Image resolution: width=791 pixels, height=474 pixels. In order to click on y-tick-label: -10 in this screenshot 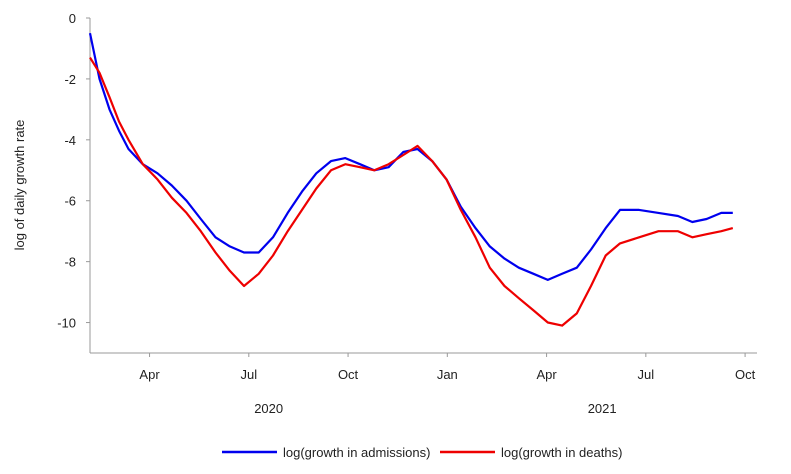, I will do `click(66, 323)`.